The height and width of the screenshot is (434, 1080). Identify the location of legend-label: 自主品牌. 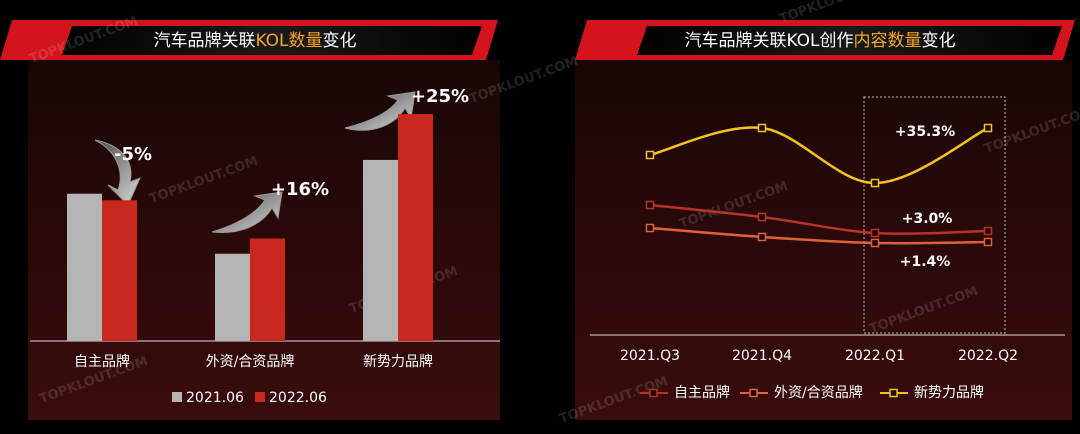
(702, 392).